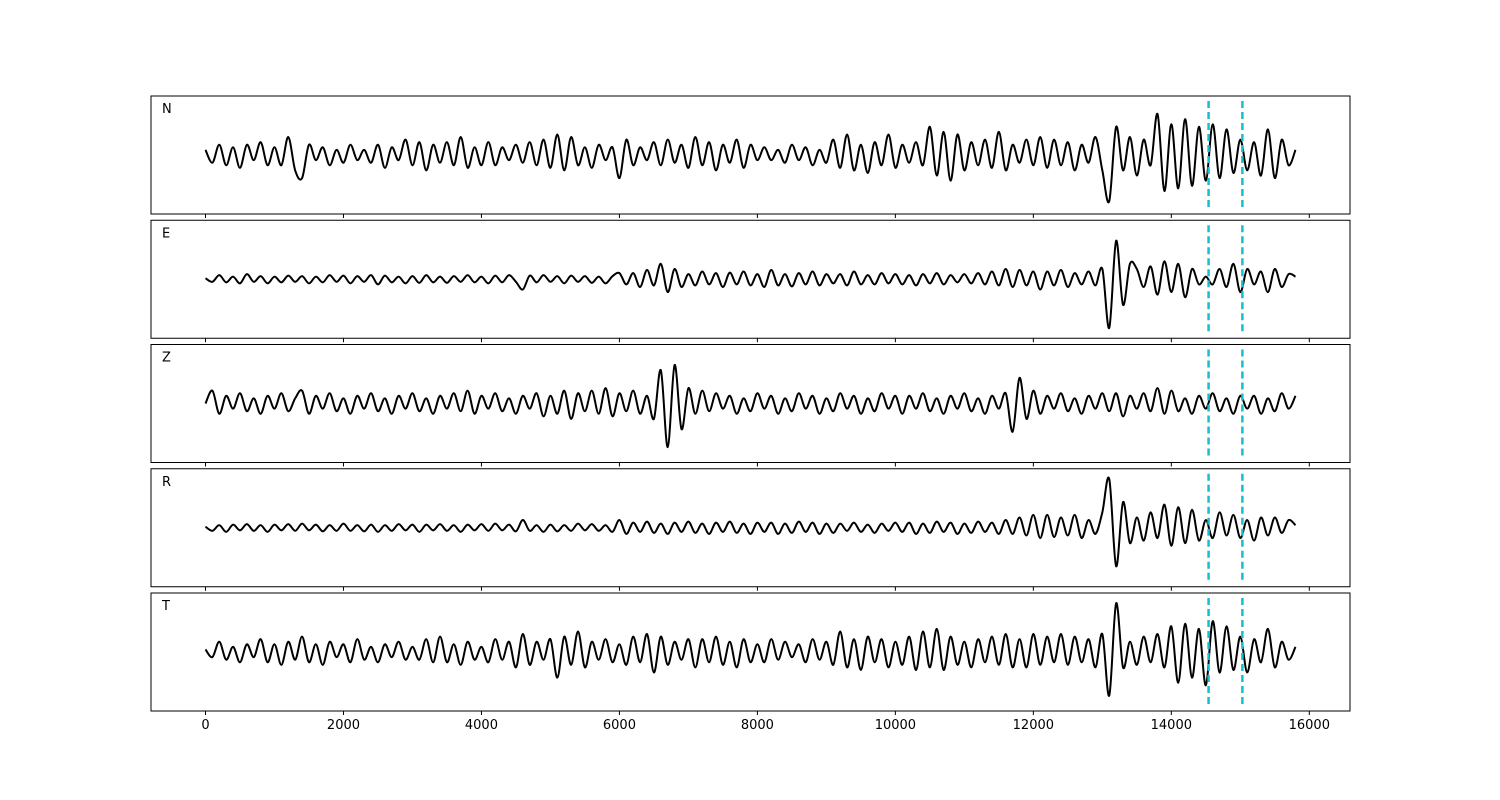 Image resolution: width=1500 pixels, height=800 pixels. Describe the element at coordinates (166, 358) in the screenshot. I see `panel-label: Z` at that location.